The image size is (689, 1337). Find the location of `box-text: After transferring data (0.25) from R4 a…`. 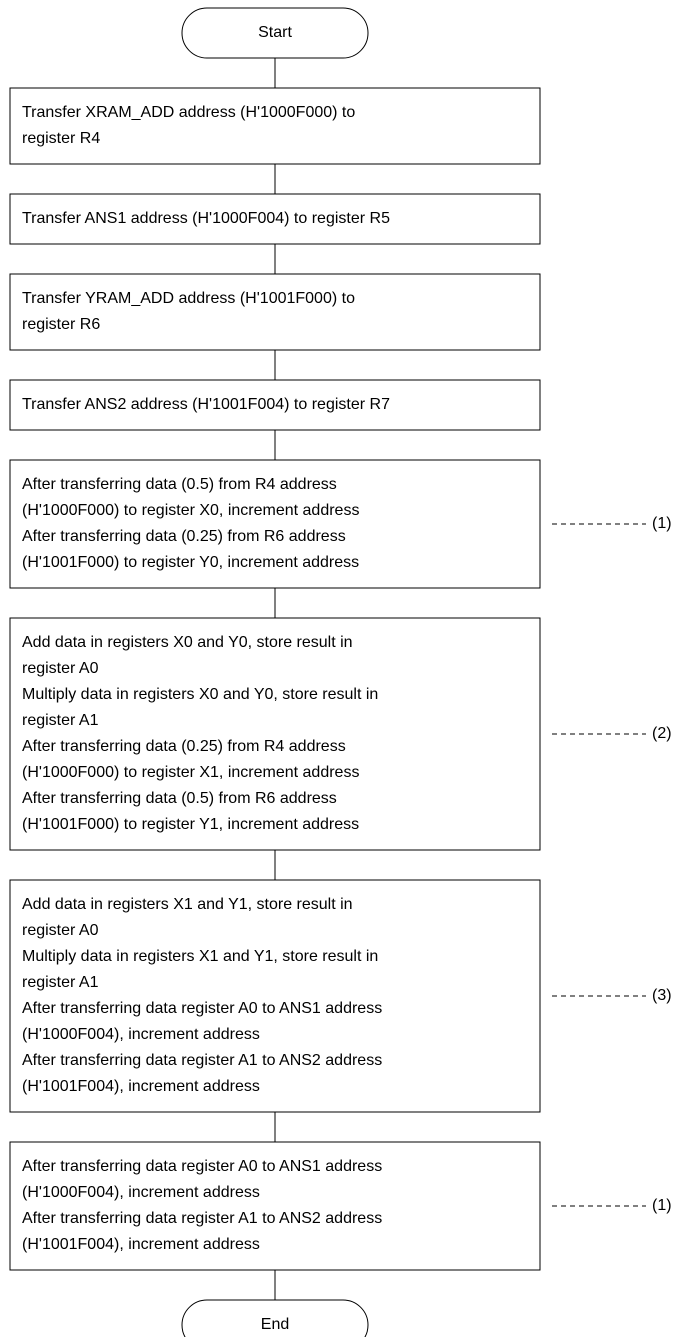

box-text: After transferring data (0.25) from R4 a… is located at coordinates (184, 746).